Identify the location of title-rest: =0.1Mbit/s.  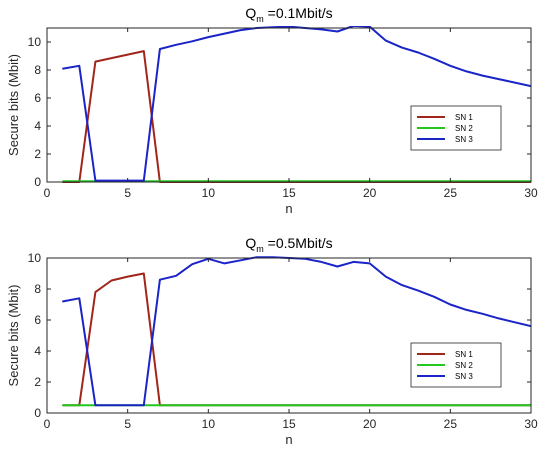
(298, 13).